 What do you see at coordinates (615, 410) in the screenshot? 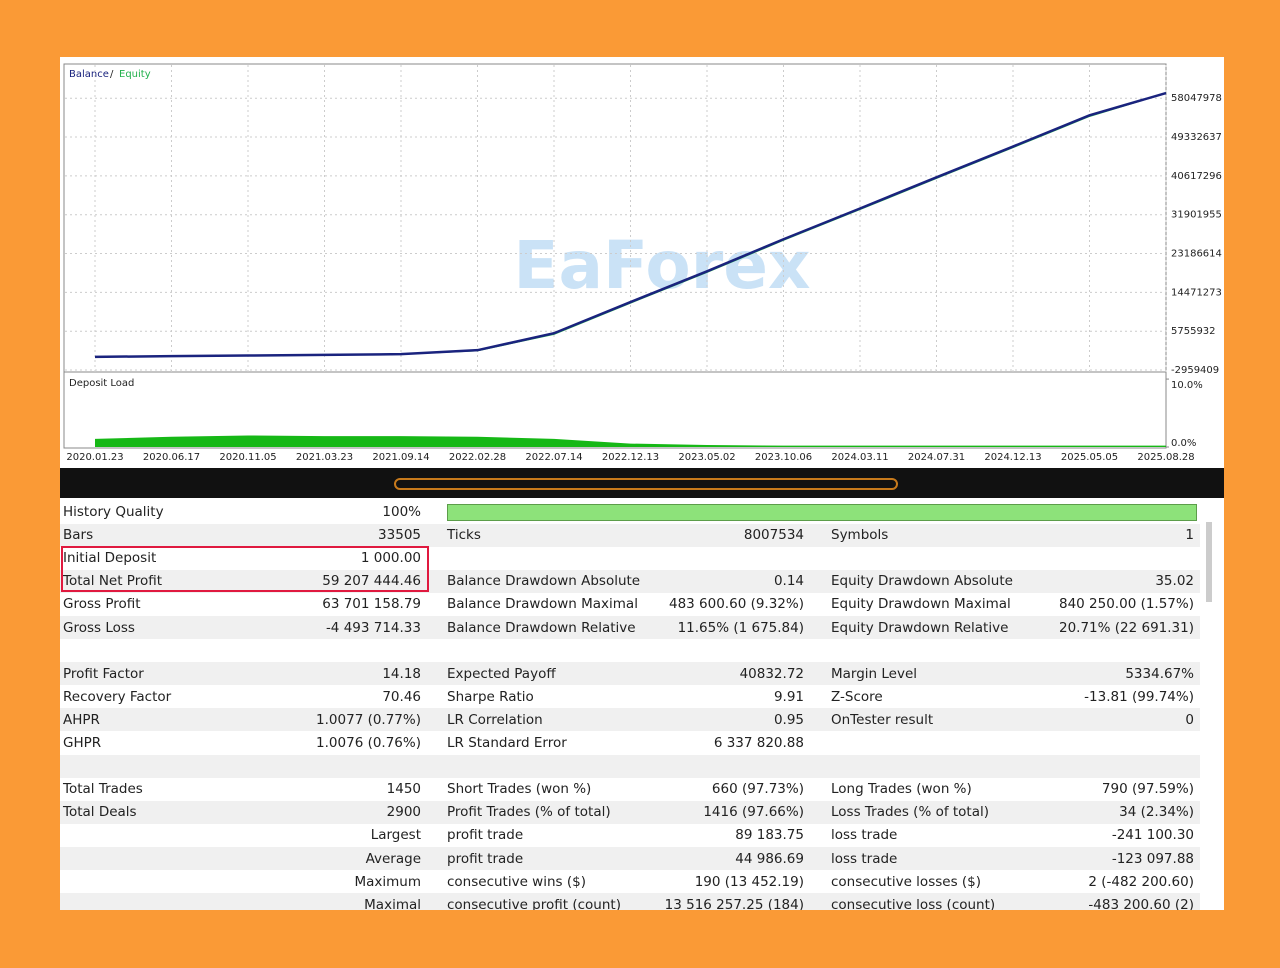
I see `load-frame` at bounding box center [615, 410].